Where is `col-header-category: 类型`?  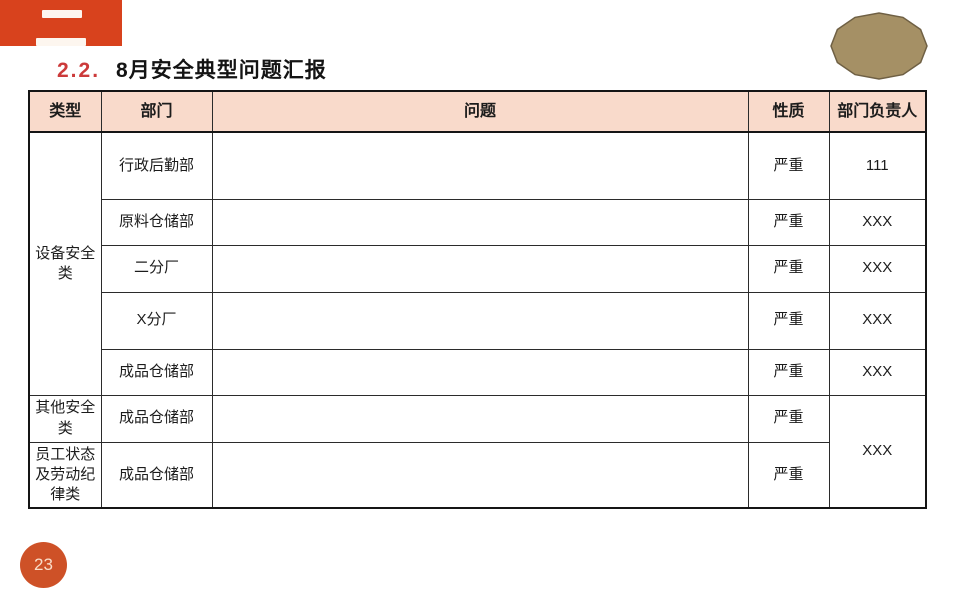 col-header-category: 类型 is located at coordinates (65, 111).